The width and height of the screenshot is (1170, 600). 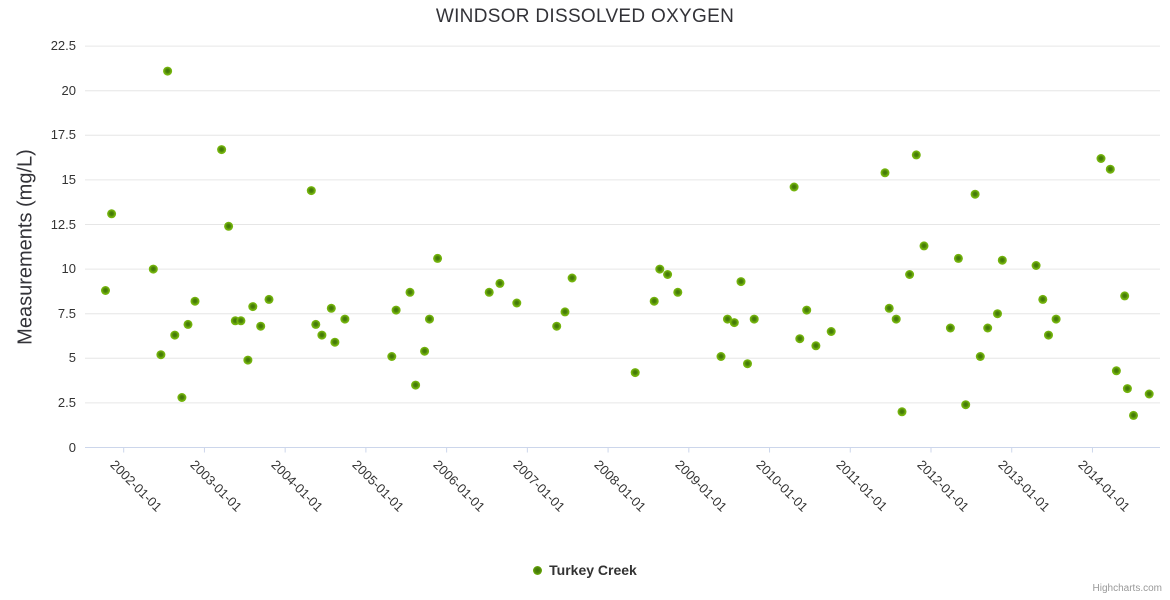 What do you see at coordinates (593, 570) in the screenshot?
I see `legend-label: Turkey Creek` at bounding box center [593, 570].